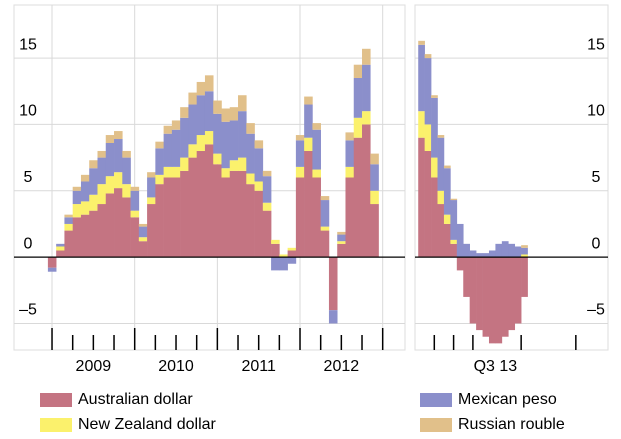  Describe the element at coordinates (147, 424) in the screenshot. I see `legend-label: New Zealand dollar` at that location.